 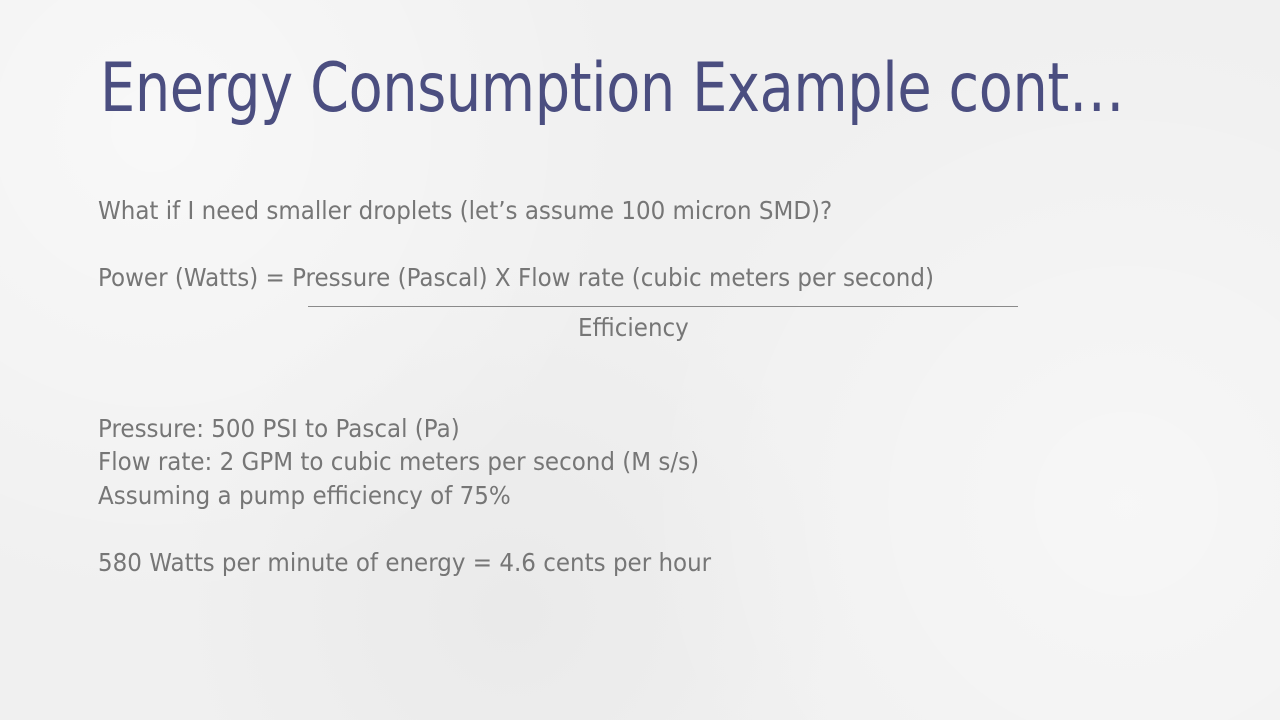 What do you see at coordinates (633, 327) in the screenshot?
I see `formula-denominator: Efficiency` at bounding box center [633, 327].